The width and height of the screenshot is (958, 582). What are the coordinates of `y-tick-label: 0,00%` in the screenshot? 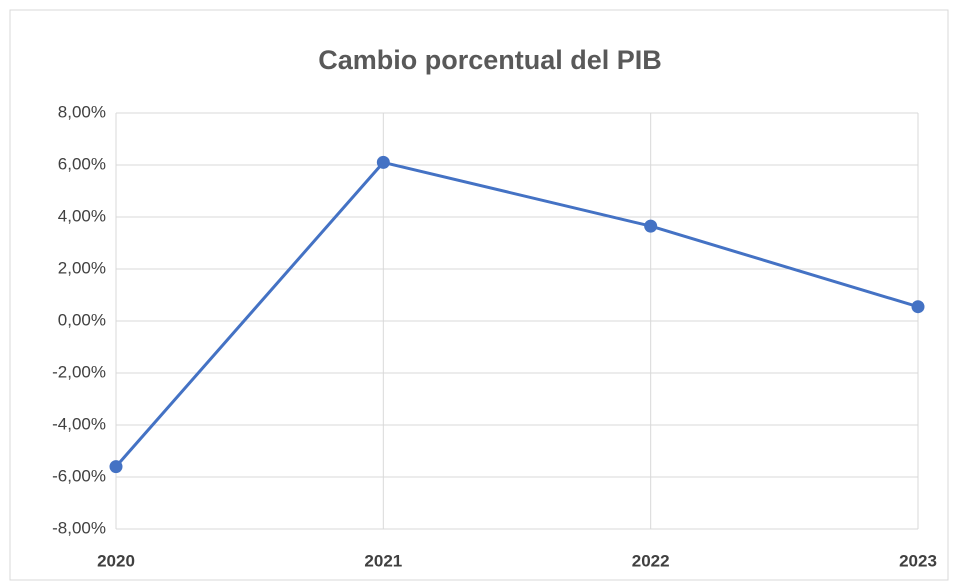 It's located at (82, 319).